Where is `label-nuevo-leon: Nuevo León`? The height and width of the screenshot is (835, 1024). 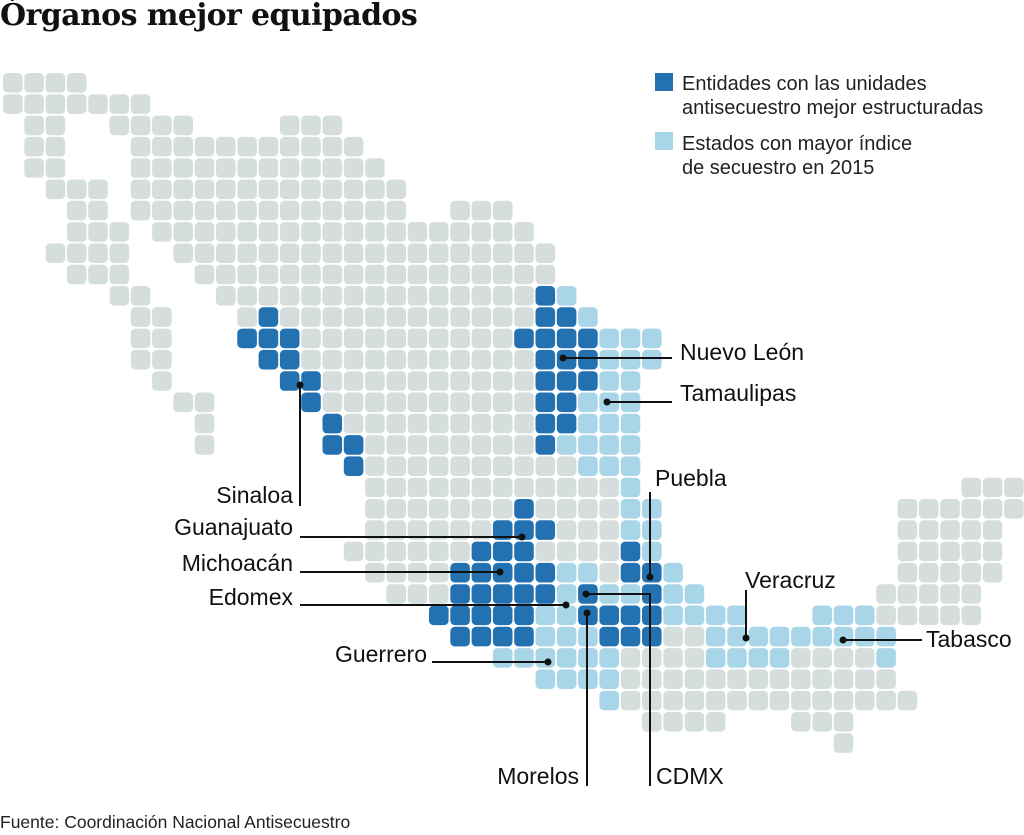
label-nuevo-leon: Nuevo León is located at coordinates (742, 352).